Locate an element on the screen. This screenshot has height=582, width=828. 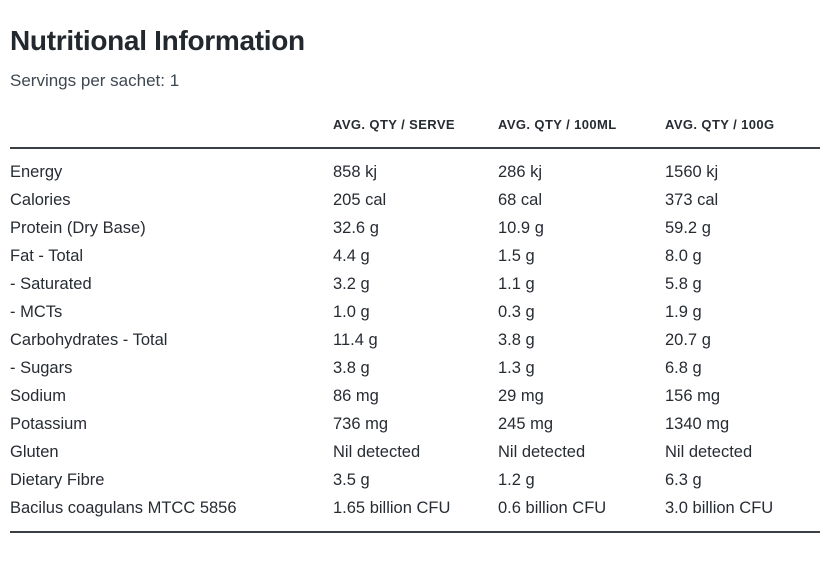
row-label: Protein (Dry Base) is located at coordinates (78, 228).